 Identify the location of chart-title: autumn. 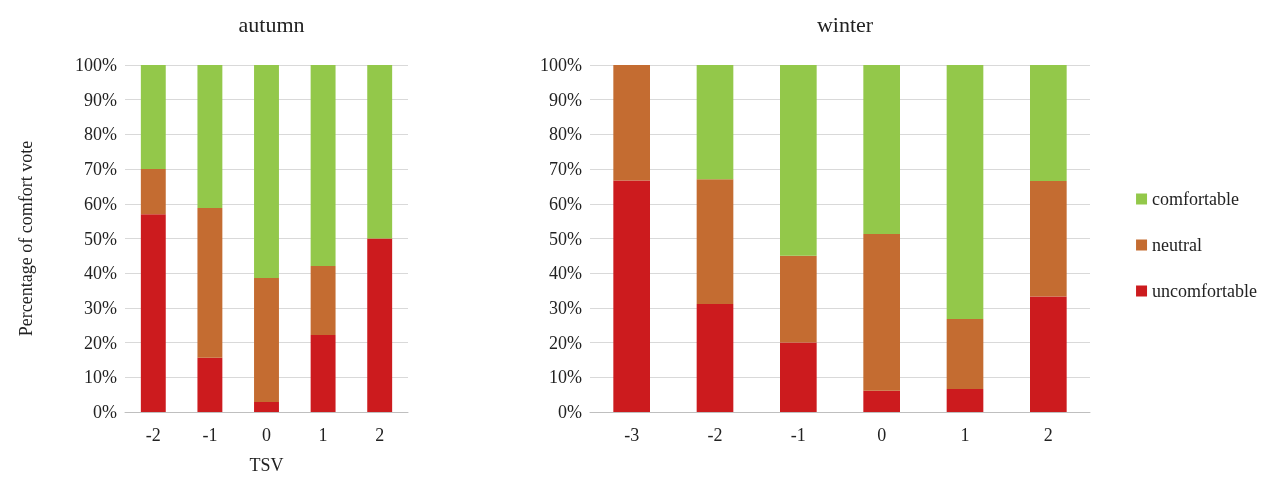
(271, 24).